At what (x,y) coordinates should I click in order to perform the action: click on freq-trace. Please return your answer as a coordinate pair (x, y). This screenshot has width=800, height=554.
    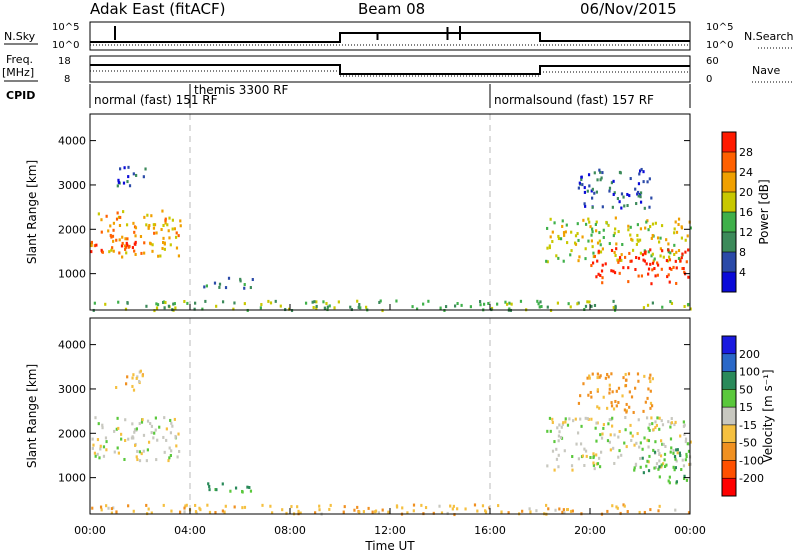
    Looking at the image, I should click on (390, 69).